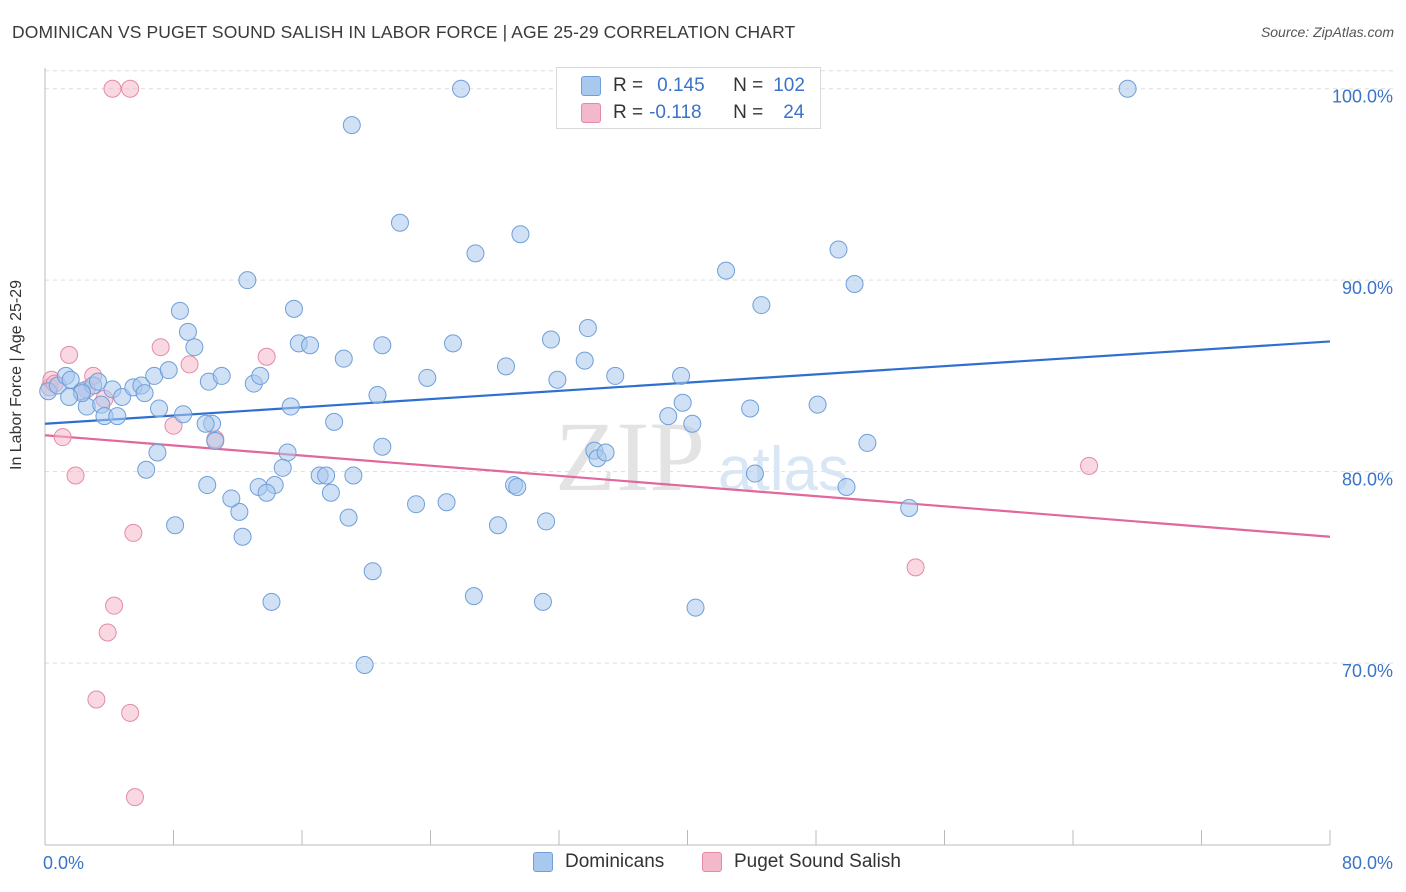 This screenshot has height=892, width=1406. What do you see at coordinates (1367, 288) in the screenshot?
I see `y-tick-label: 90.0%` at bounding box center [1367, 288].